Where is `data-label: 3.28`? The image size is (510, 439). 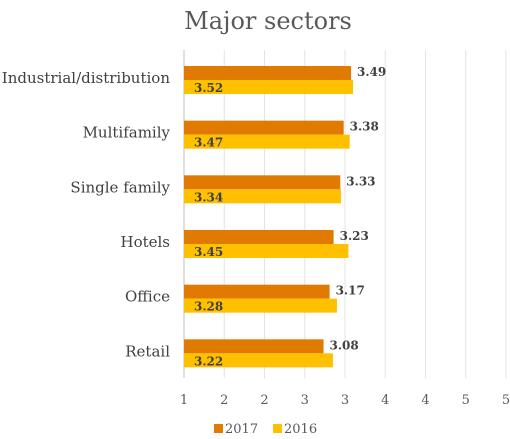
data-label: 3.28 is located at coordinates (208, 307).